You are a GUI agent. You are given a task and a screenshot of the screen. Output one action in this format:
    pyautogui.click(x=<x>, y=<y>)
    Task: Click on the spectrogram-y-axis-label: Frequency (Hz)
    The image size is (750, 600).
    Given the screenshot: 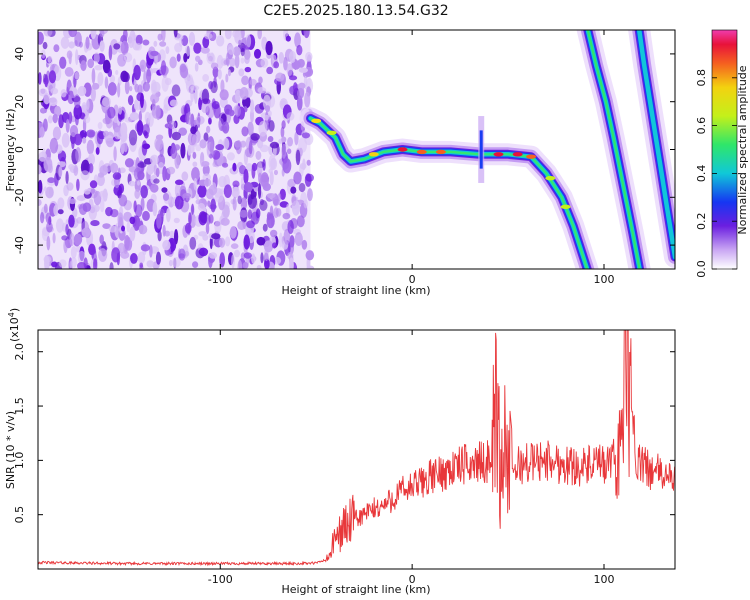 What is the action you would take?
    pyautogui.click(x=10, y=150)
    